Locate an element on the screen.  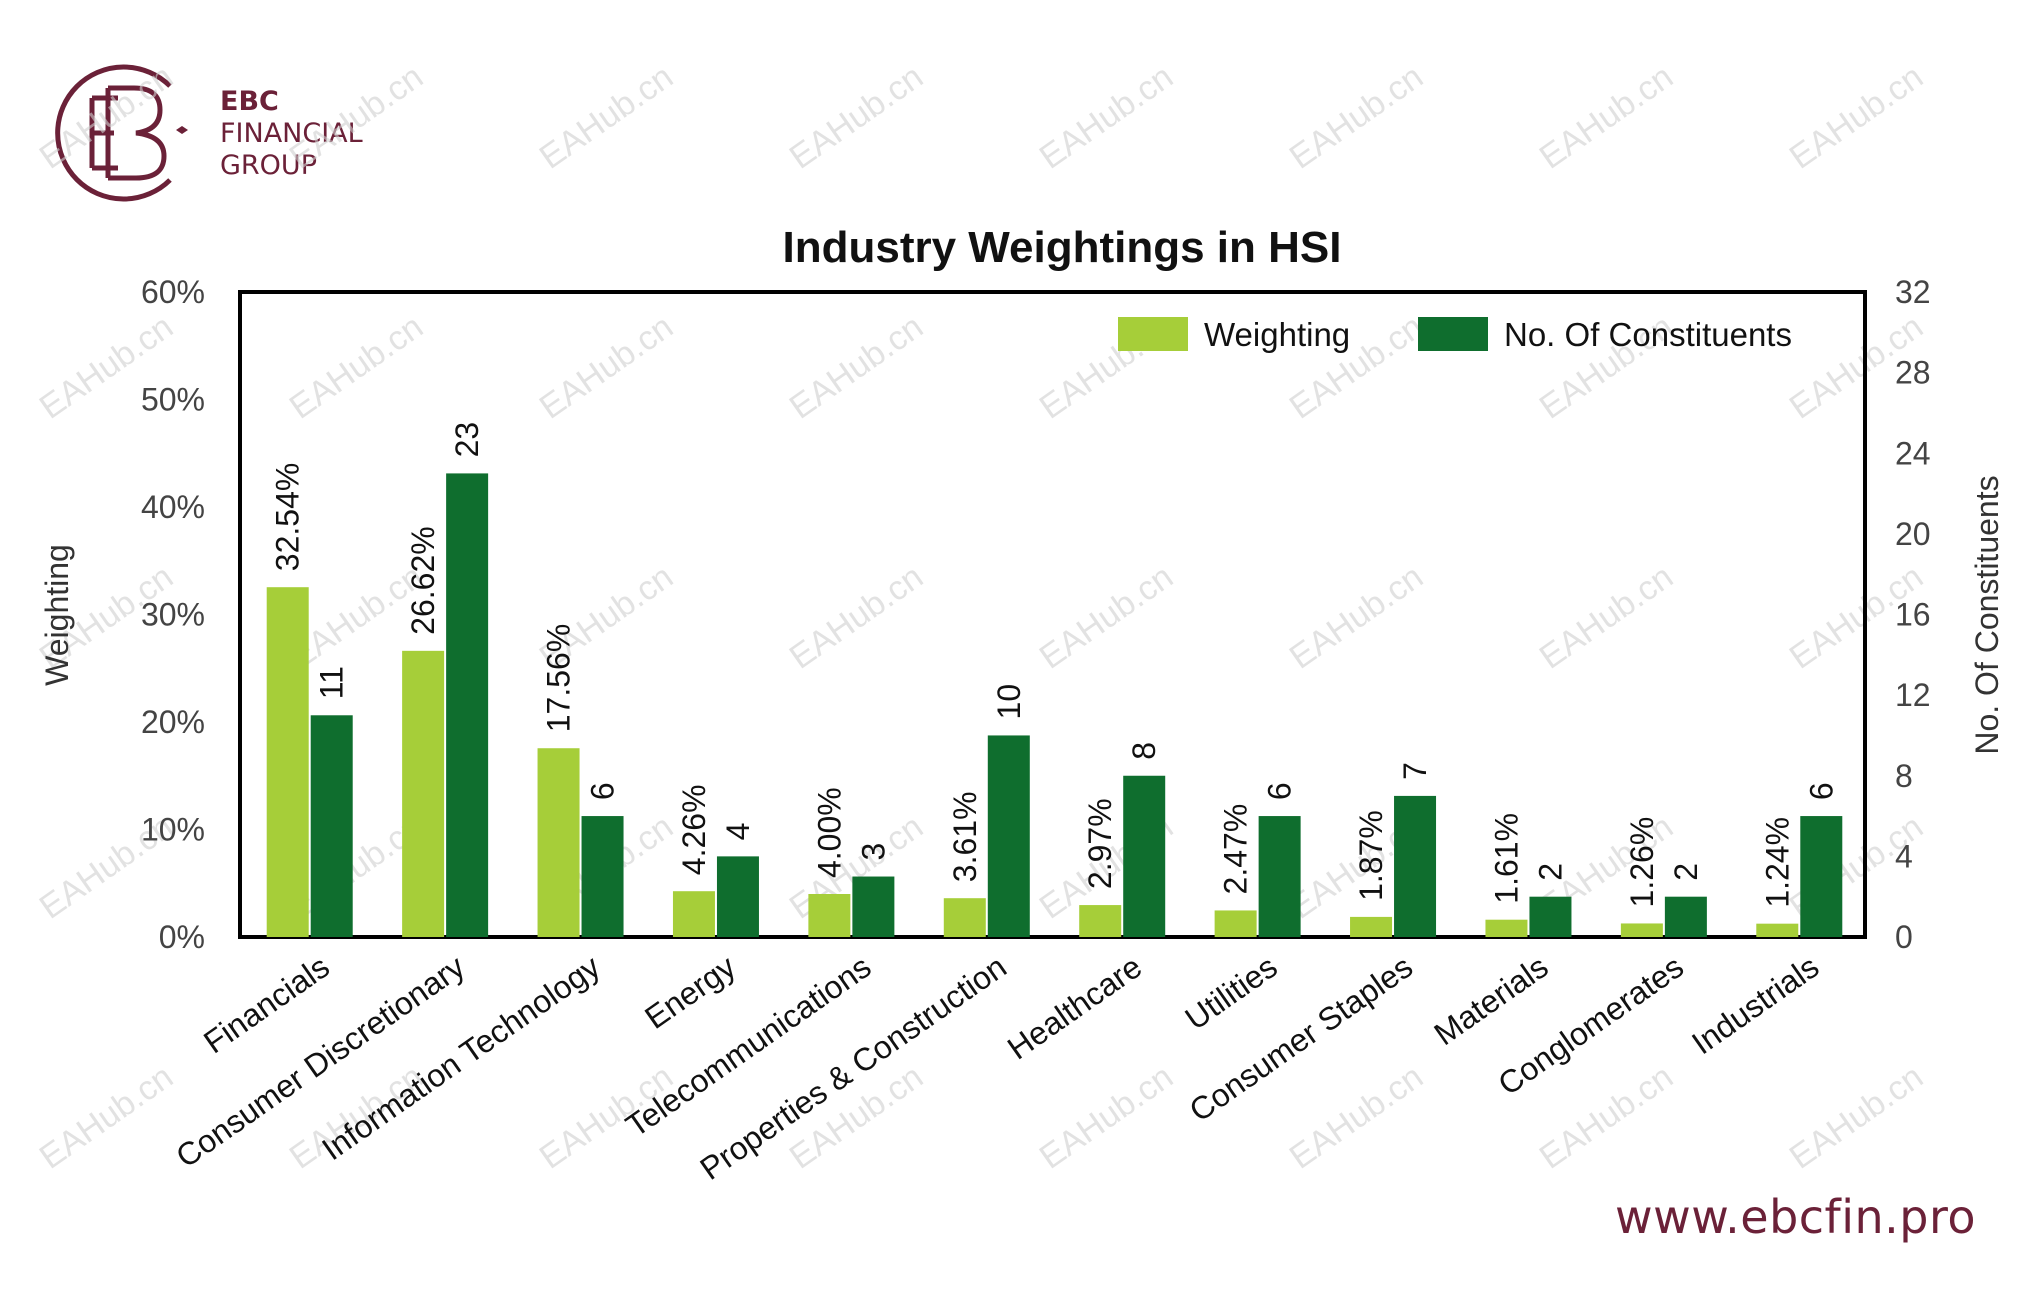
y2-tick-label: 28 is located at coordinates (1913, 373).